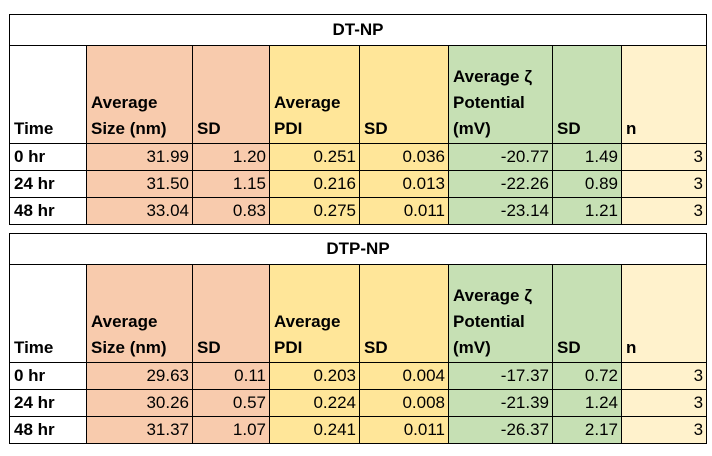  What do you see at coordinates (314, 211) in the screenshot?
I see `cell-average-pdi: 0.275` at bounding box center [314, 211].